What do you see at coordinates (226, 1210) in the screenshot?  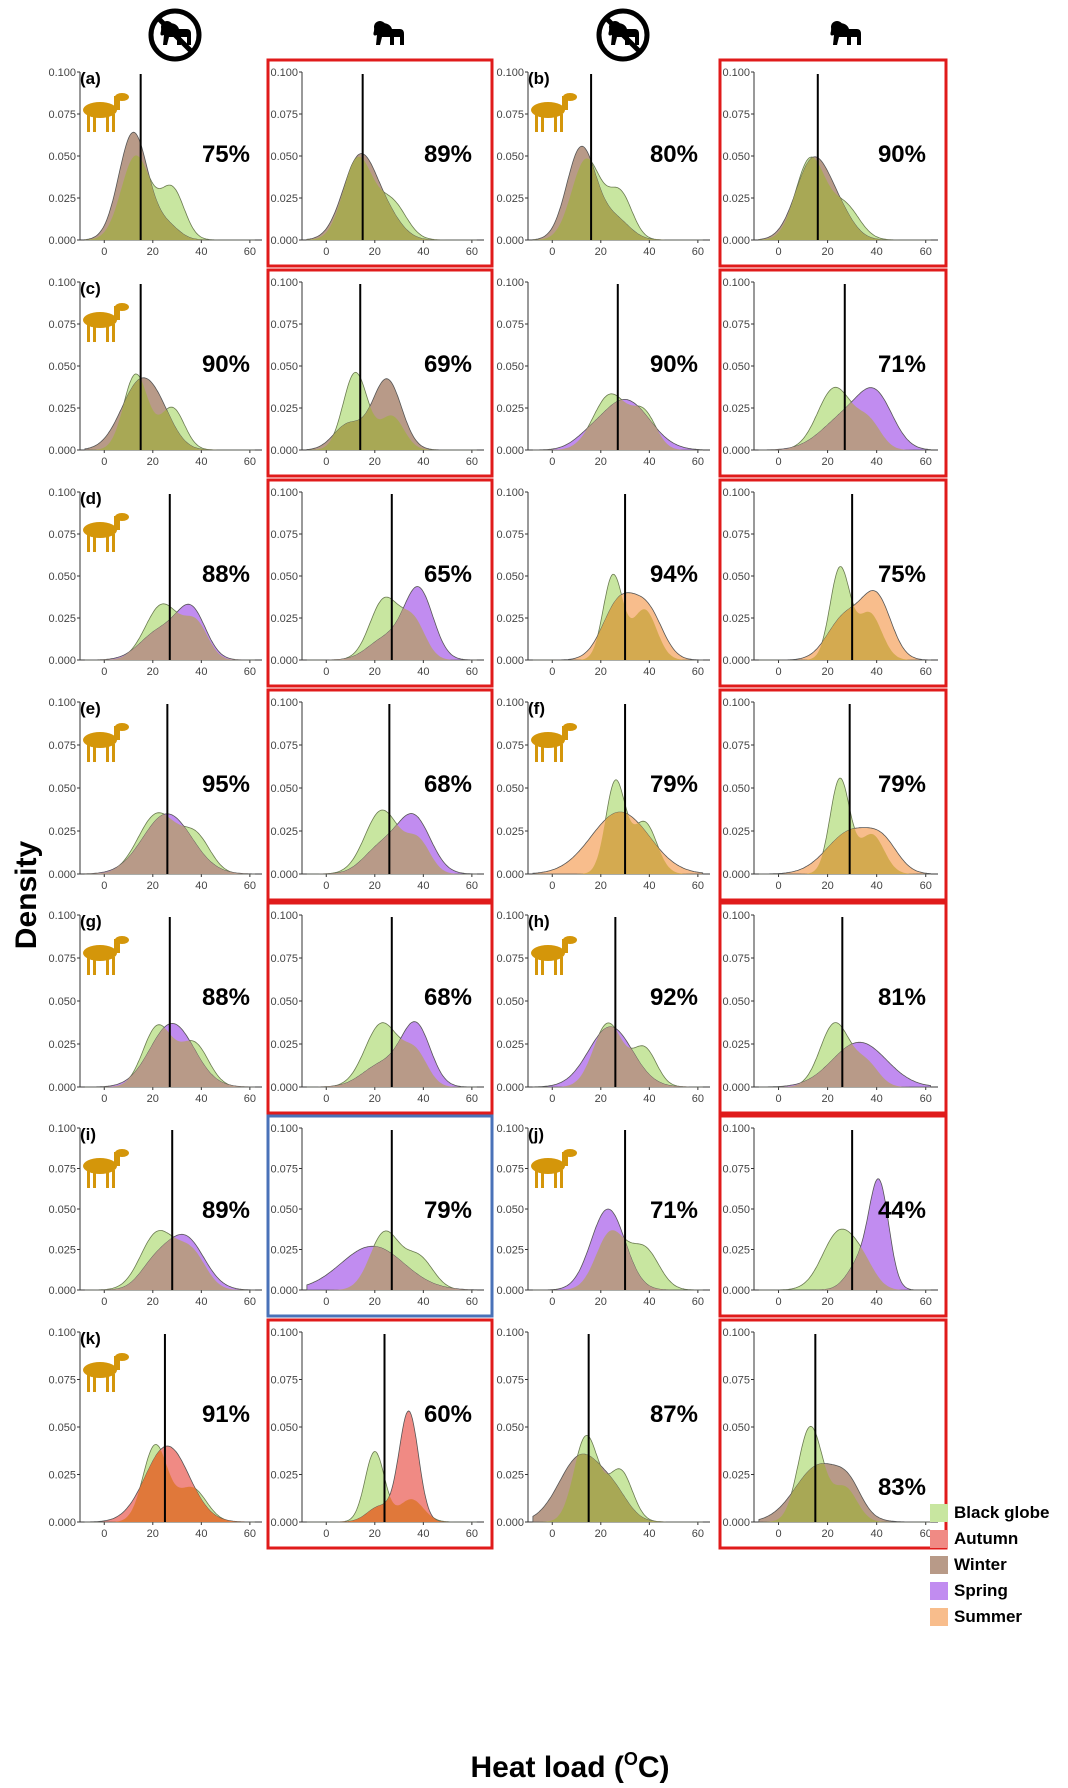 I see `overlap-percent: 89%` at bounding box center [226, 1210].